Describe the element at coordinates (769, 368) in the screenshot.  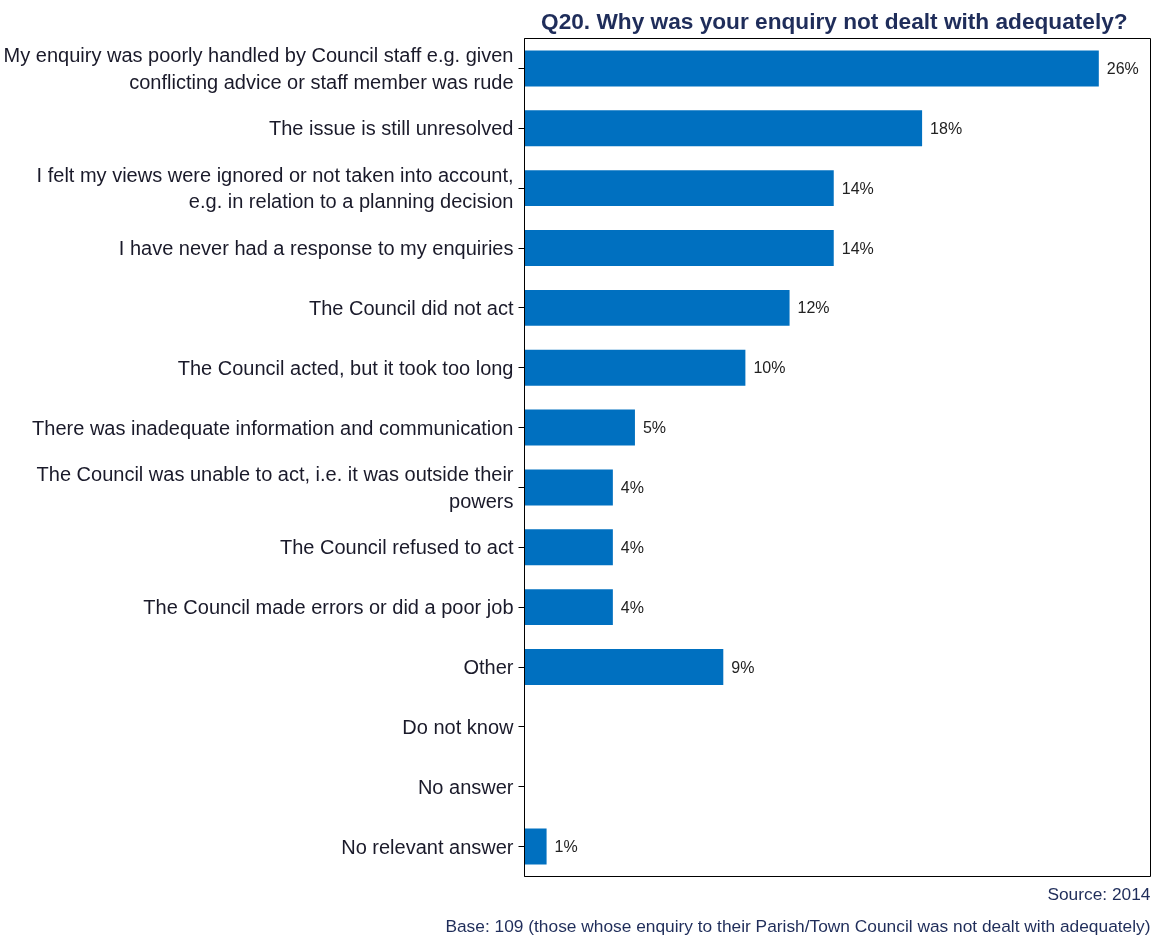
I see `data-label: 10%` at that location.